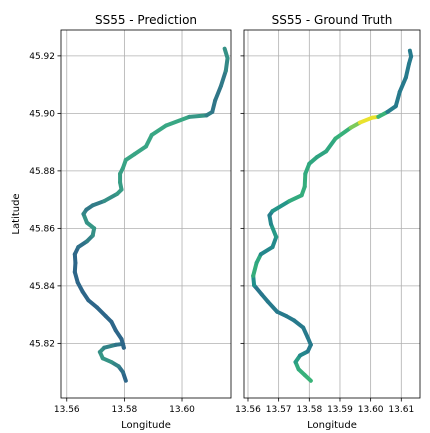 The width and height of the screenshot is (430, 433). I want to click on ground-truth-xlabel: Longitude, so click(332, 425).